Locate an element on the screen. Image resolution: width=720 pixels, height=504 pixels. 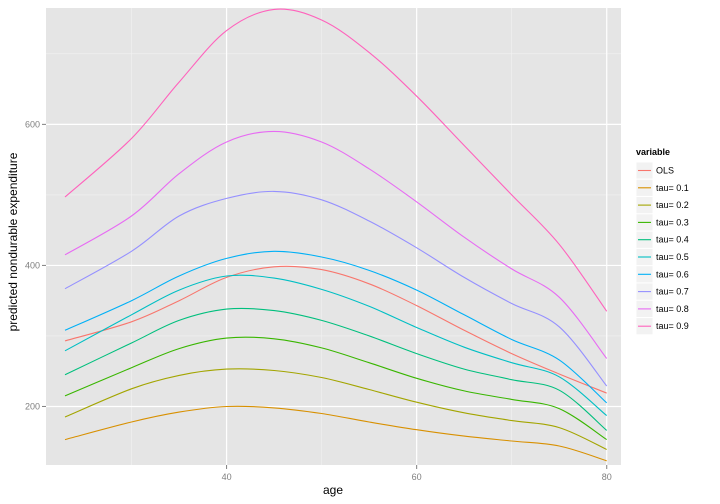
x-tick-label: 60 is located at coordinates (417, 477).